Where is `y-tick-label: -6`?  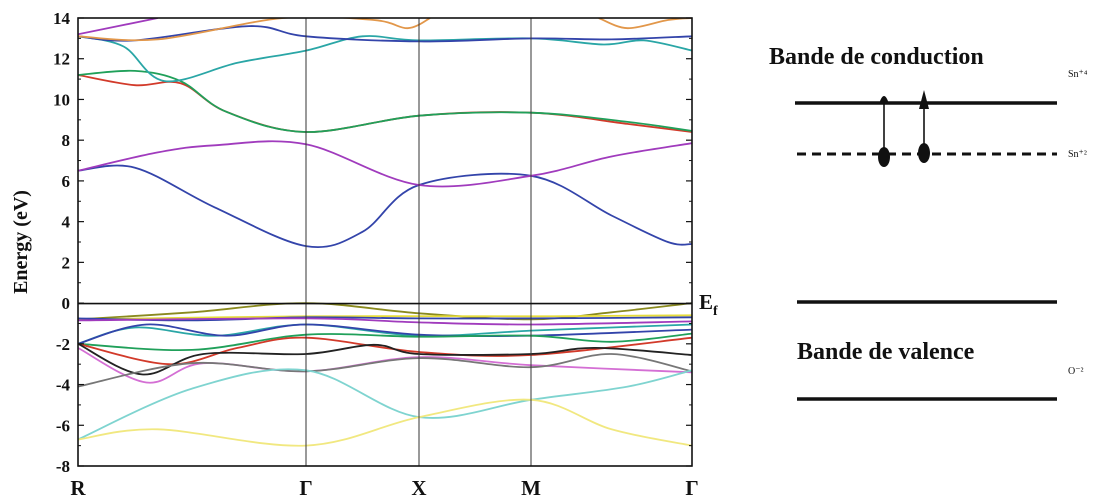
y-tick-label: -6 is located at coordinates (63, 425).